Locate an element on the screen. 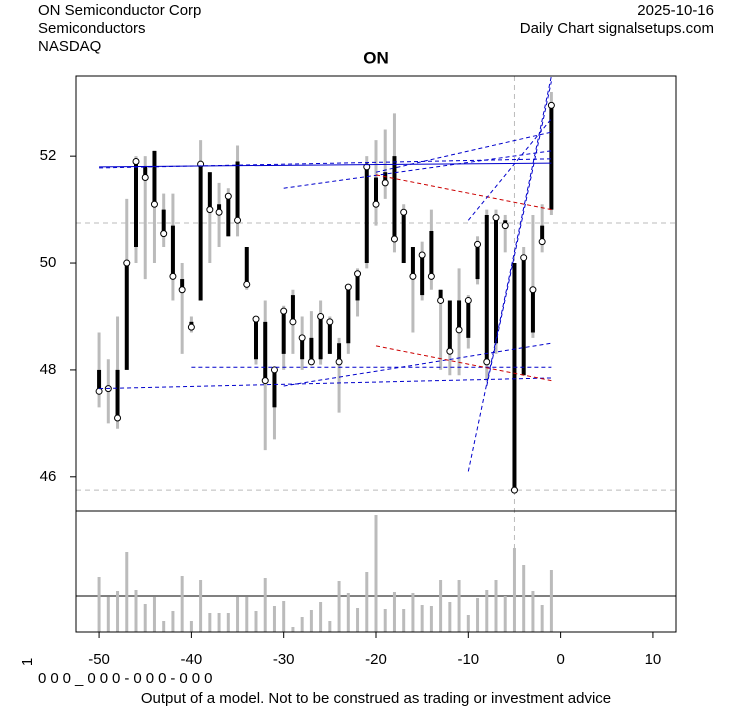 The height and width of the screenshot is (708, 753). x-tick-label: 0 is located at coordinates (560, 659).